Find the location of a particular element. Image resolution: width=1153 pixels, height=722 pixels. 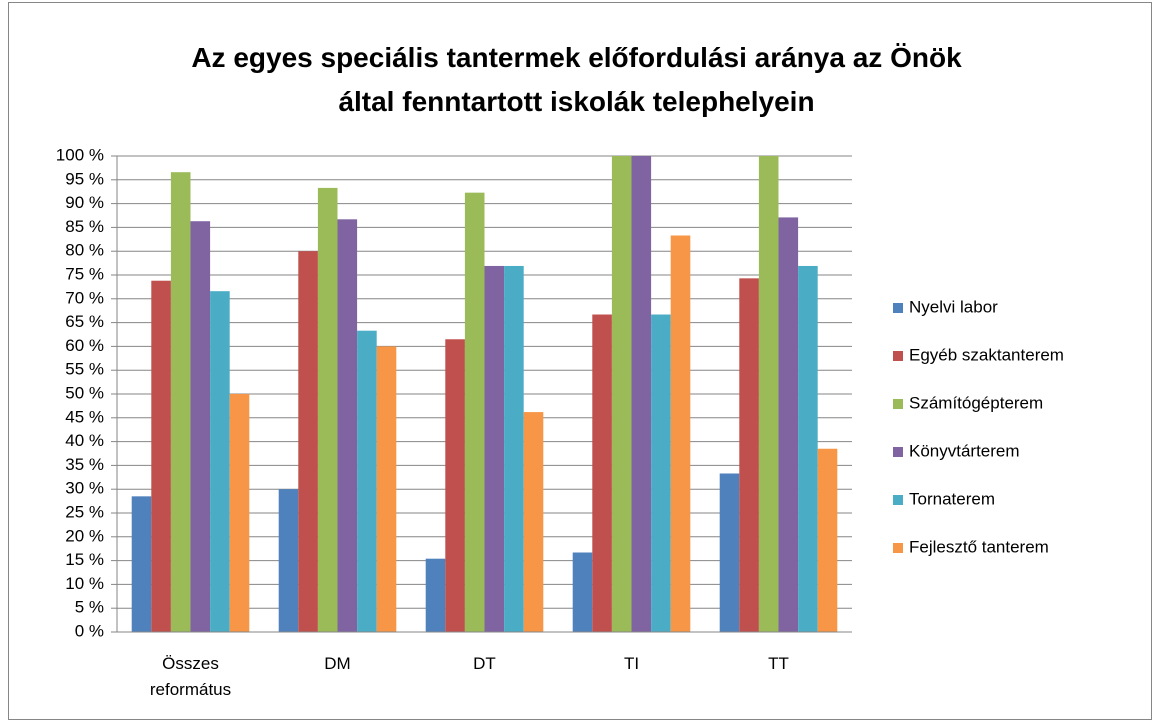

y-tick-label: 55 % is located at coordinates (84, 369).